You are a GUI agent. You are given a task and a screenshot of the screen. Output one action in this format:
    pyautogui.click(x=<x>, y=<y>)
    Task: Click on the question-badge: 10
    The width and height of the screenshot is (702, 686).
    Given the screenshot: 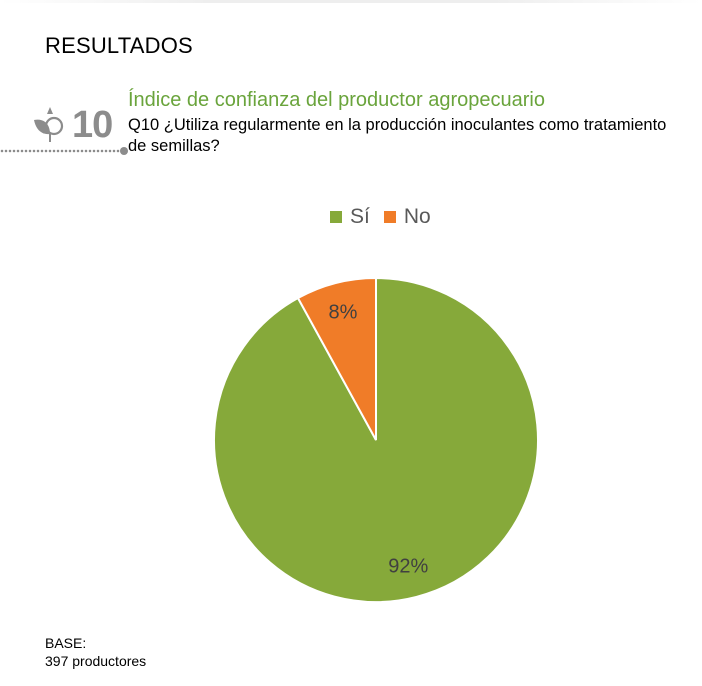 What is the action you would take?
    pyautogui.click(x=64, y=130)
    